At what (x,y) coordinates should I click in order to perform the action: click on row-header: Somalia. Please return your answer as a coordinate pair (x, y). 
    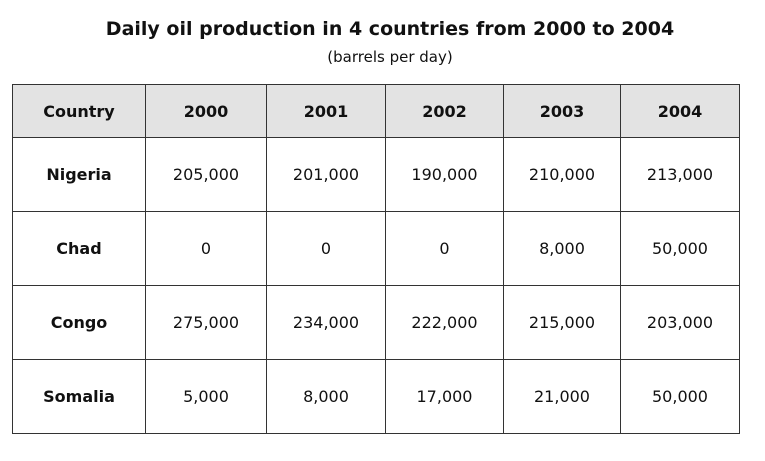
    Looking at the image, I should click on (79, 396).